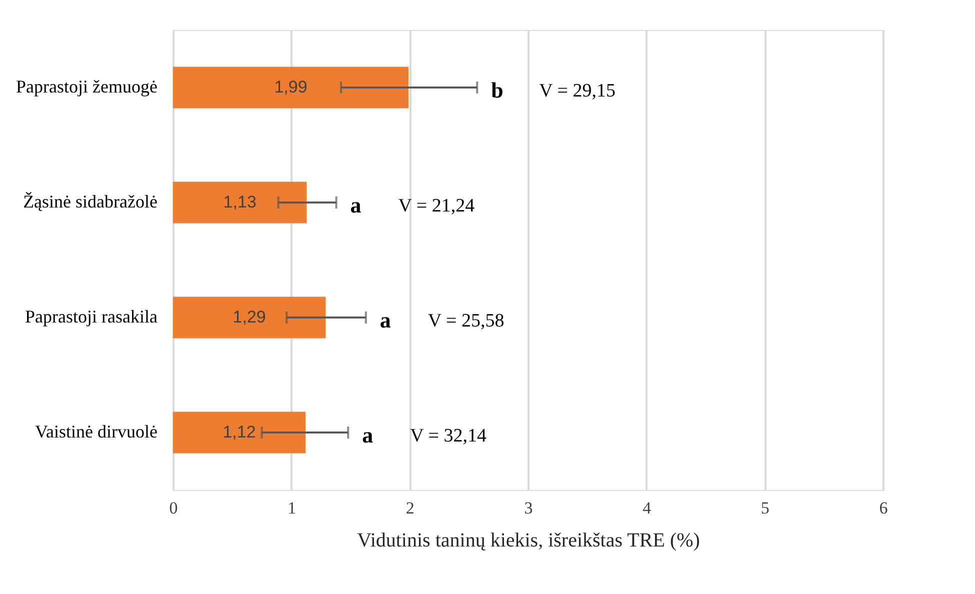  What do you see at coordinates (292, 508) in the screenshot?
I see `x-tick-label: 1` at bounding box center [292, 508].